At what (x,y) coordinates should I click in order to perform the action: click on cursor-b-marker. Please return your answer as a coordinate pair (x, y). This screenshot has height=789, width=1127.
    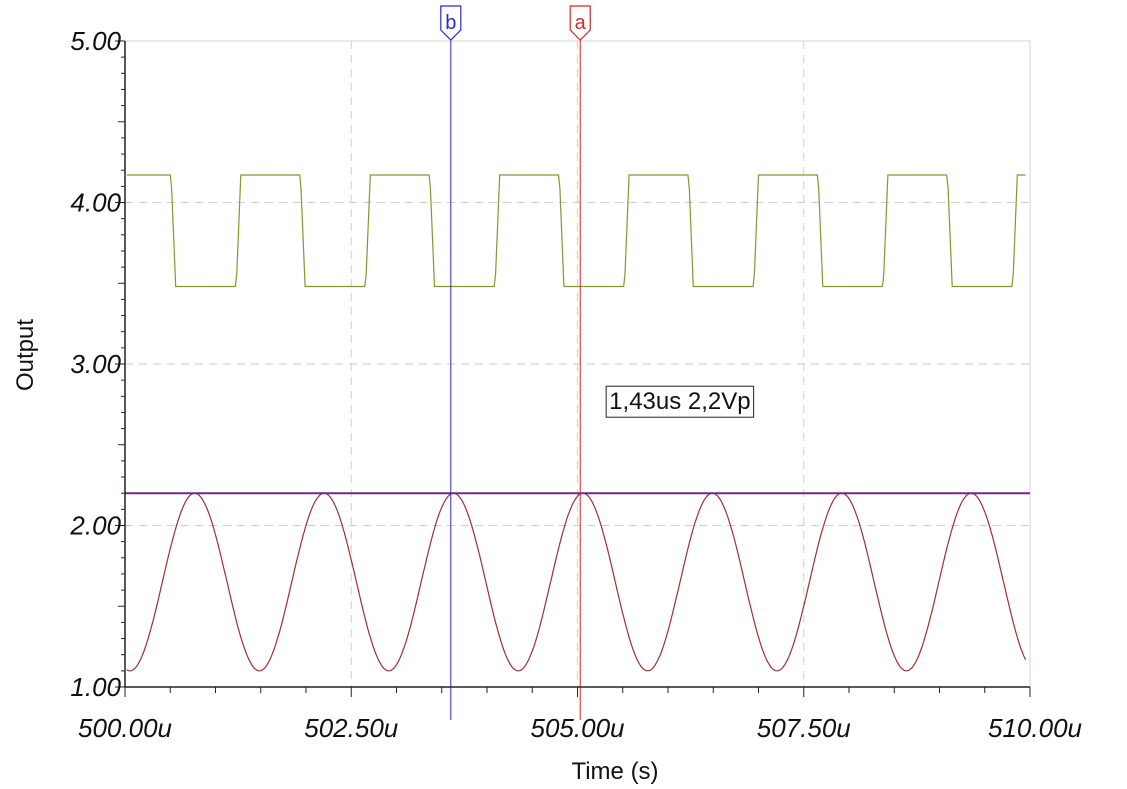
    Looking at the image, I should click on (451, 23).